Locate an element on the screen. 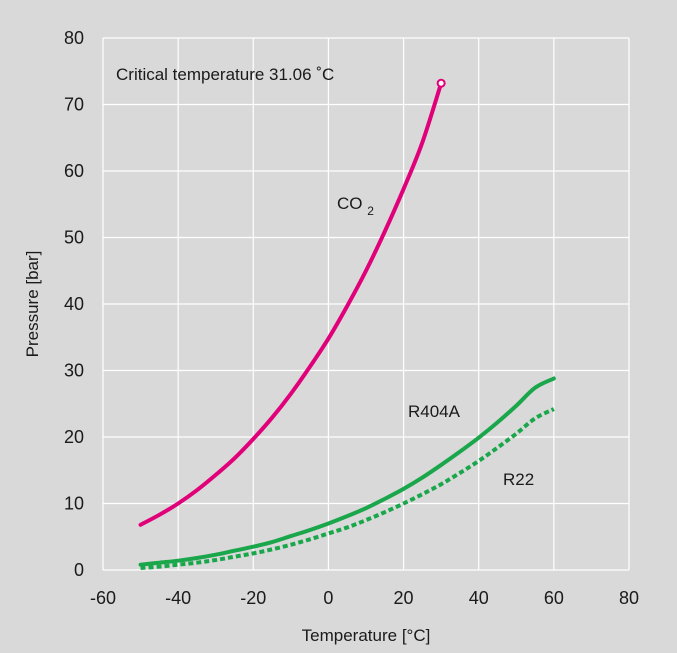  x-tick-label: 60 is located at coordinates (554, 598).